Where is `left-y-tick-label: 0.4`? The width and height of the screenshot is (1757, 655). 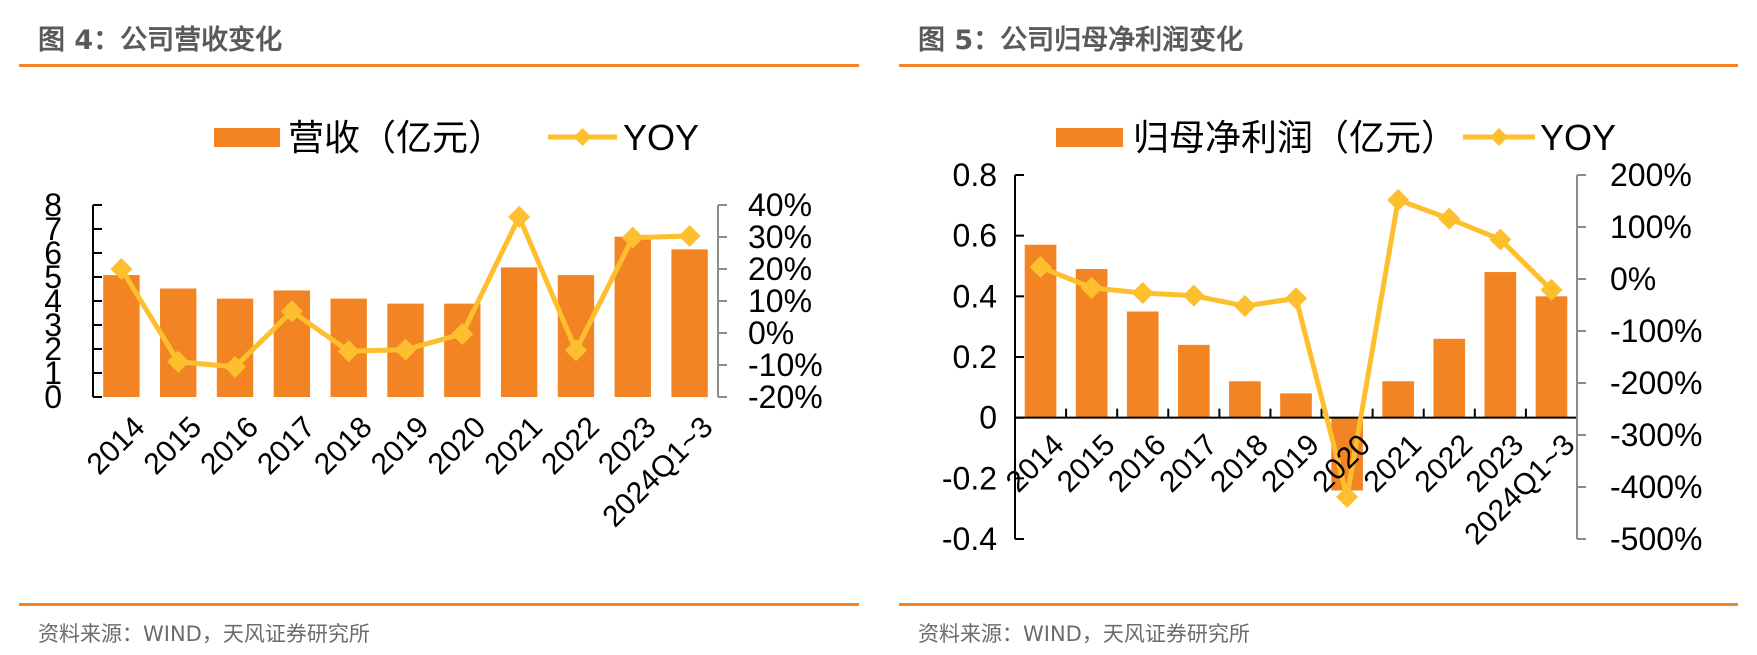
left-y-tick-label: 0.4 is located at coordinates (975, 296).